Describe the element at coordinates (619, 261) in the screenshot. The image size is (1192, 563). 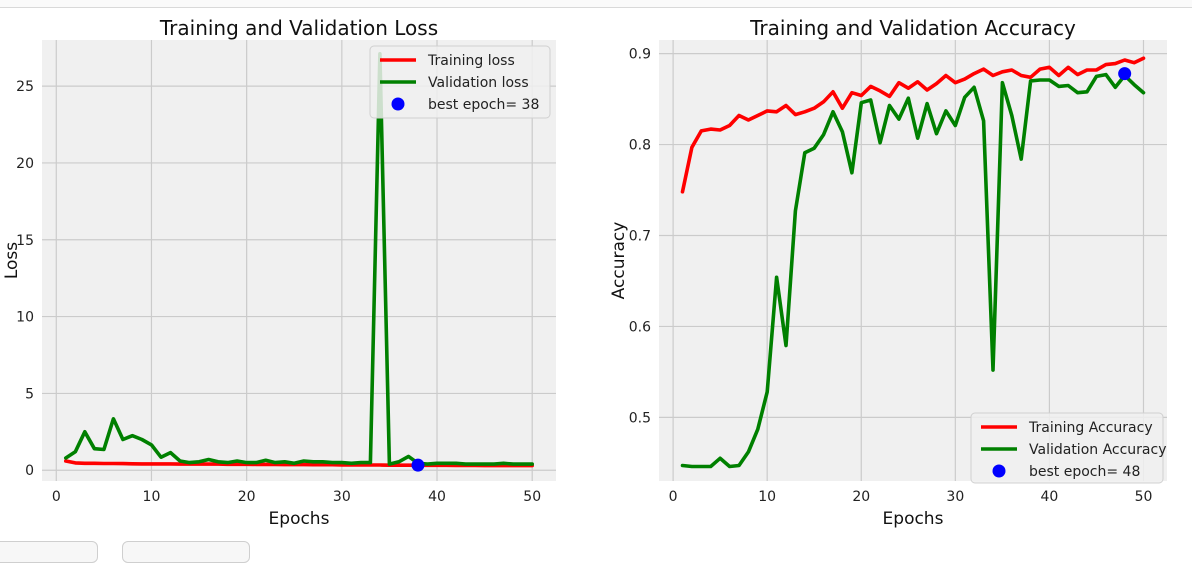
I see `y-axis-label: Accuracy` at that location.